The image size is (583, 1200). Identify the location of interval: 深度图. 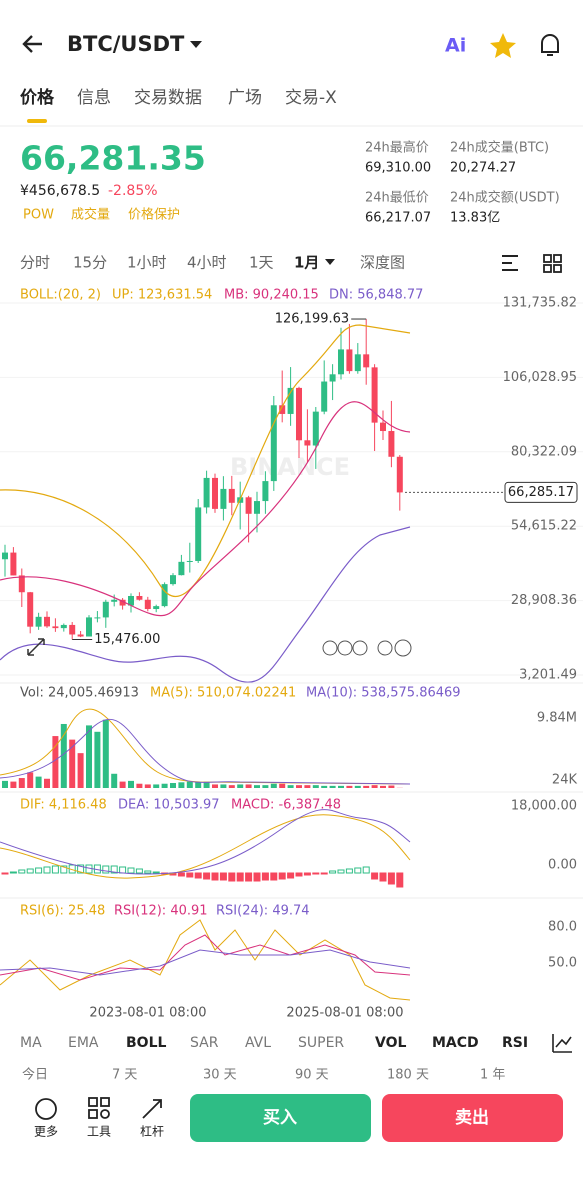
(382, 263).